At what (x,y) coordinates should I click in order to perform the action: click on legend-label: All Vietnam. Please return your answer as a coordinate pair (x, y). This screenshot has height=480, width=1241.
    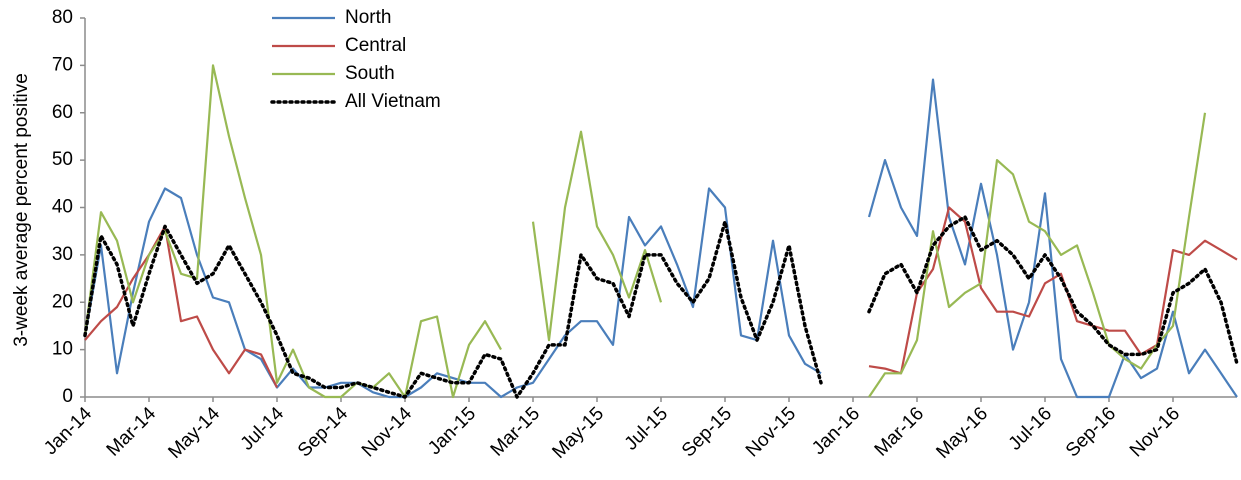
    Looking at the image, I should click on (393, 101).